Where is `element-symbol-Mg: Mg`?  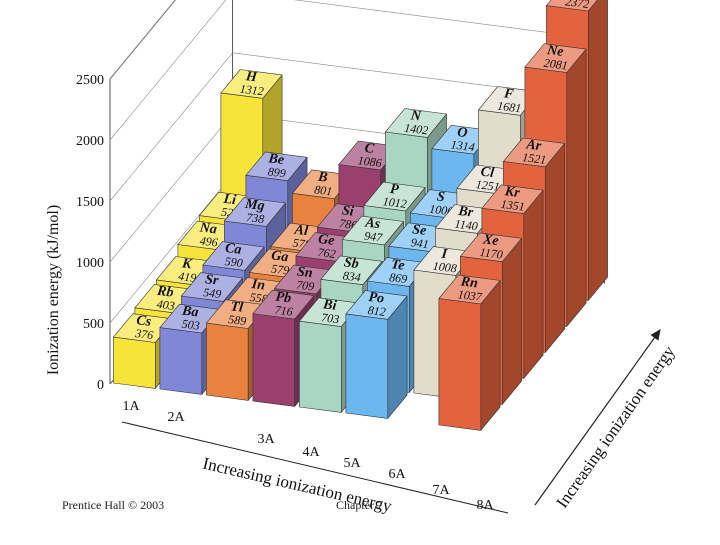
element-symbol-Mg: Mg is located at coordinates (254, 205).